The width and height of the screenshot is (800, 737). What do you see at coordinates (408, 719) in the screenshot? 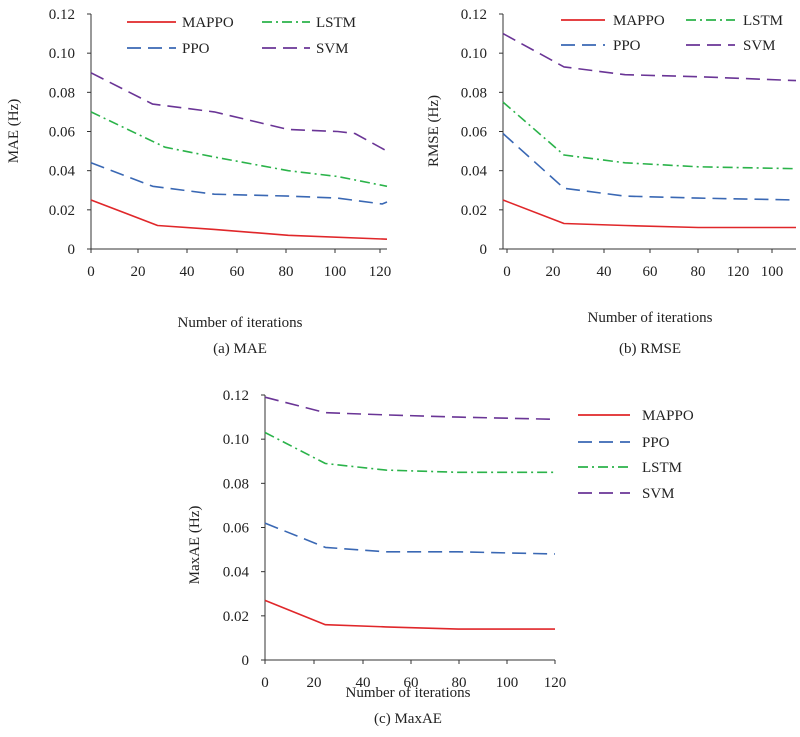
I see `panel-caption: (c) MaxAE` at bounding box center [408, 719].